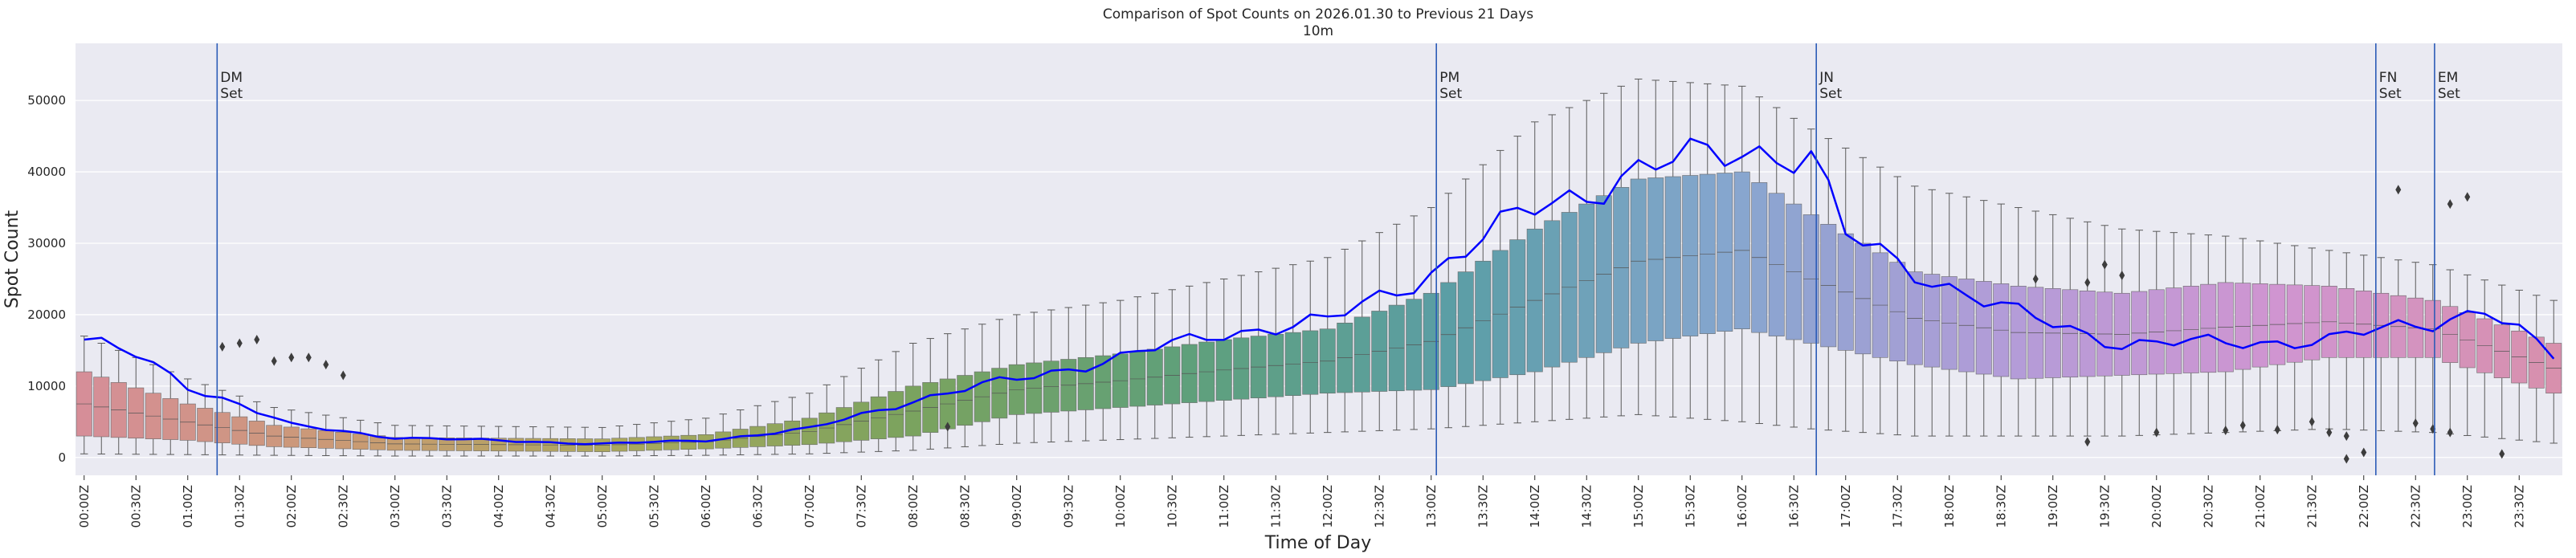 This screenshot has width=2576, height=558. What do you see at coordinates (1172, 506) in the screenshot?
I see `x-tick-label: 10:30Z` at bounding box center [1172, 506].